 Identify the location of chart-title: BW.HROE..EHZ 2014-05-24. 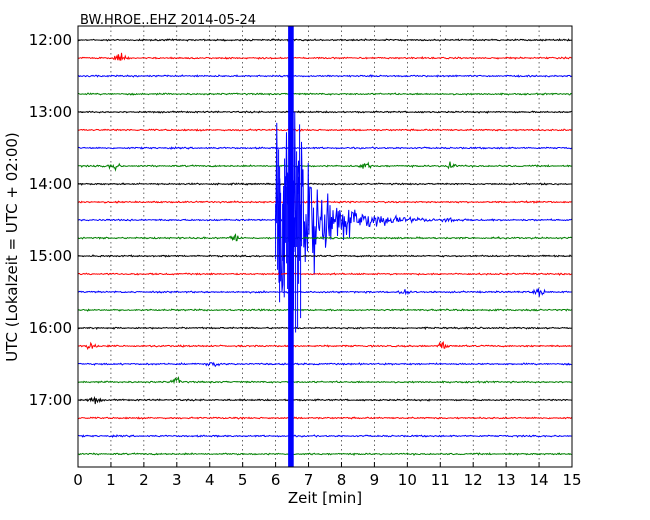
(168, 20).